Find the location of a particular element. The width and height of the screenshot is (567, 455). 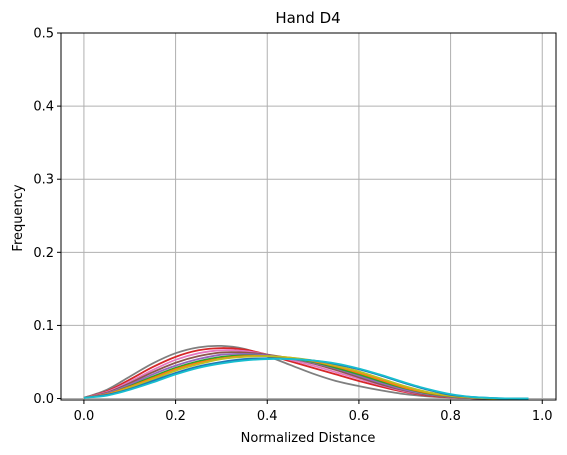

x-tick-label: 1.0 is located at coordinates (542, 416).